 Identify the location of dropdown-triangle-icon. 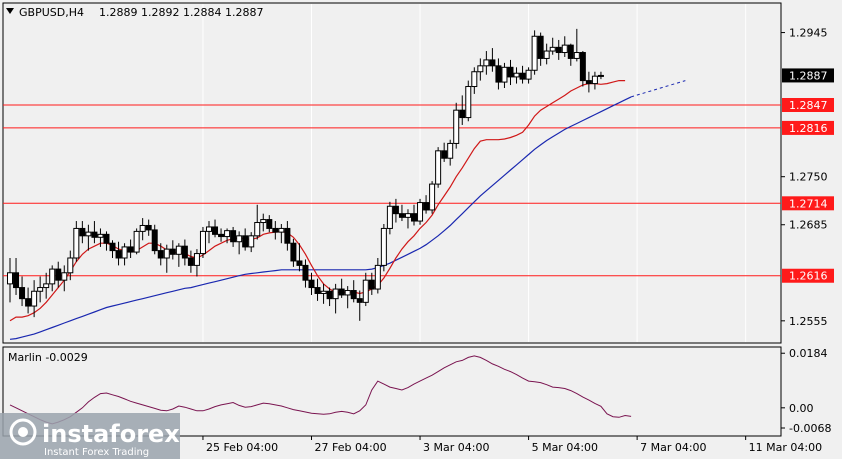
(10, 11).